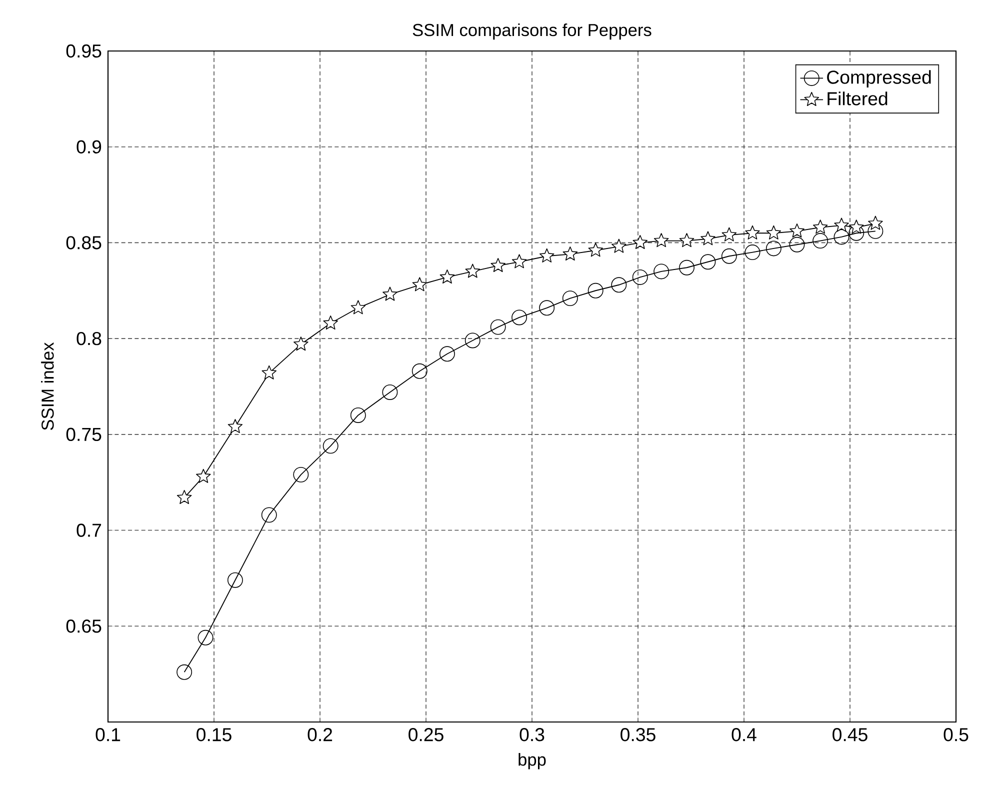 The height and width of the screenshot is (792, 983). What do you see at coordinates (89, 339) in the screenshot?
I see `y-tick-label: 0.8` at bounding box center [89, 339].